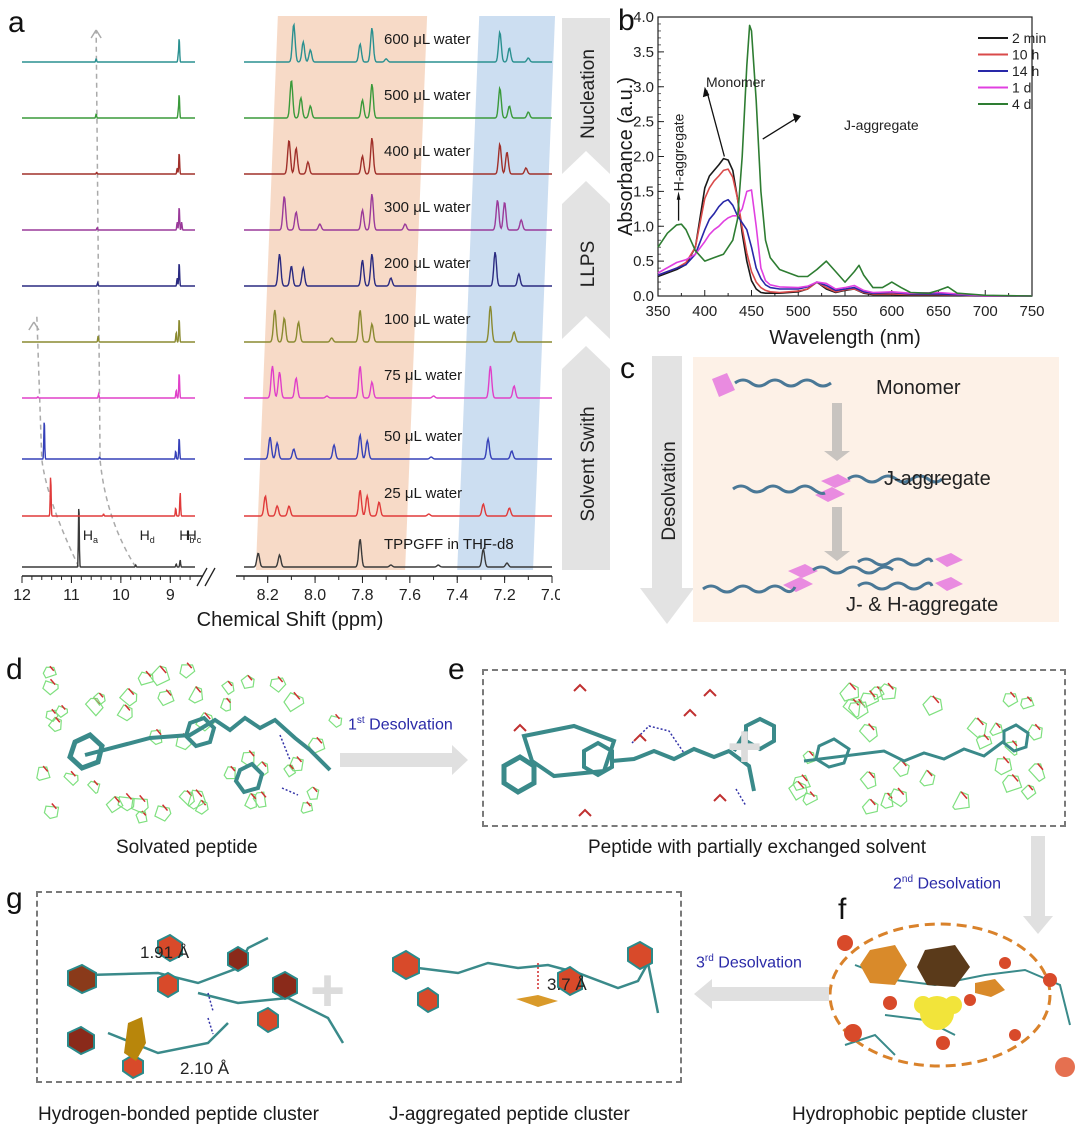 The image size is (1080, 1133). Describe the element at coordinates (178, 1114) in the screenshot. I see `caption-hydrogen-bonded-cluster: Hydrogen-bonded peptide cluster` at that location.